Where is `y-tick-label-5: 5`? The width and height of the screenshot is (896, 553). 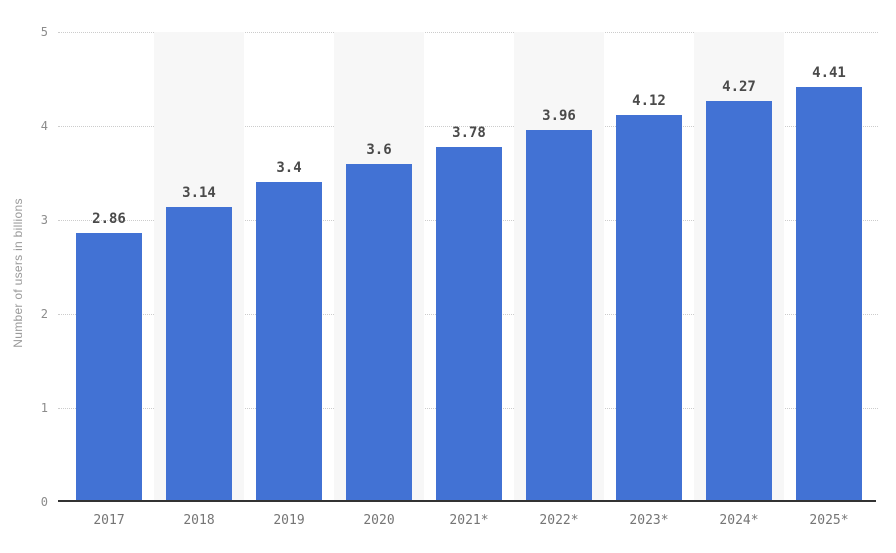 y-tick-label-5: 5 is located at coordinates (44, 32).